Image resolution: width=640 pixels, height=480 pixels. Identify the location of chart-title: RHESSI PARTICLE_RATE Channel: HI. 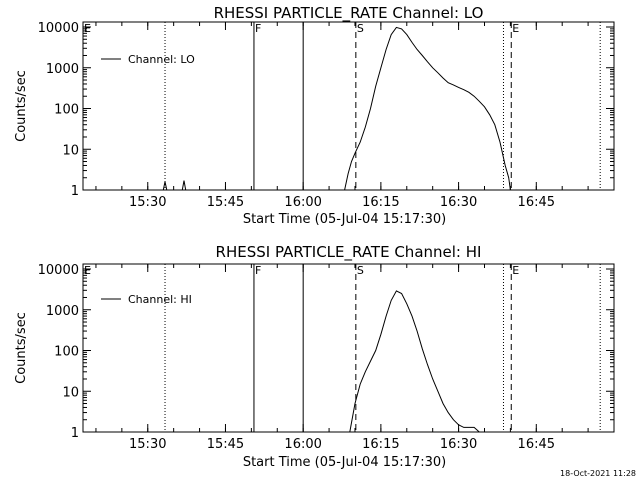
(349, 252).